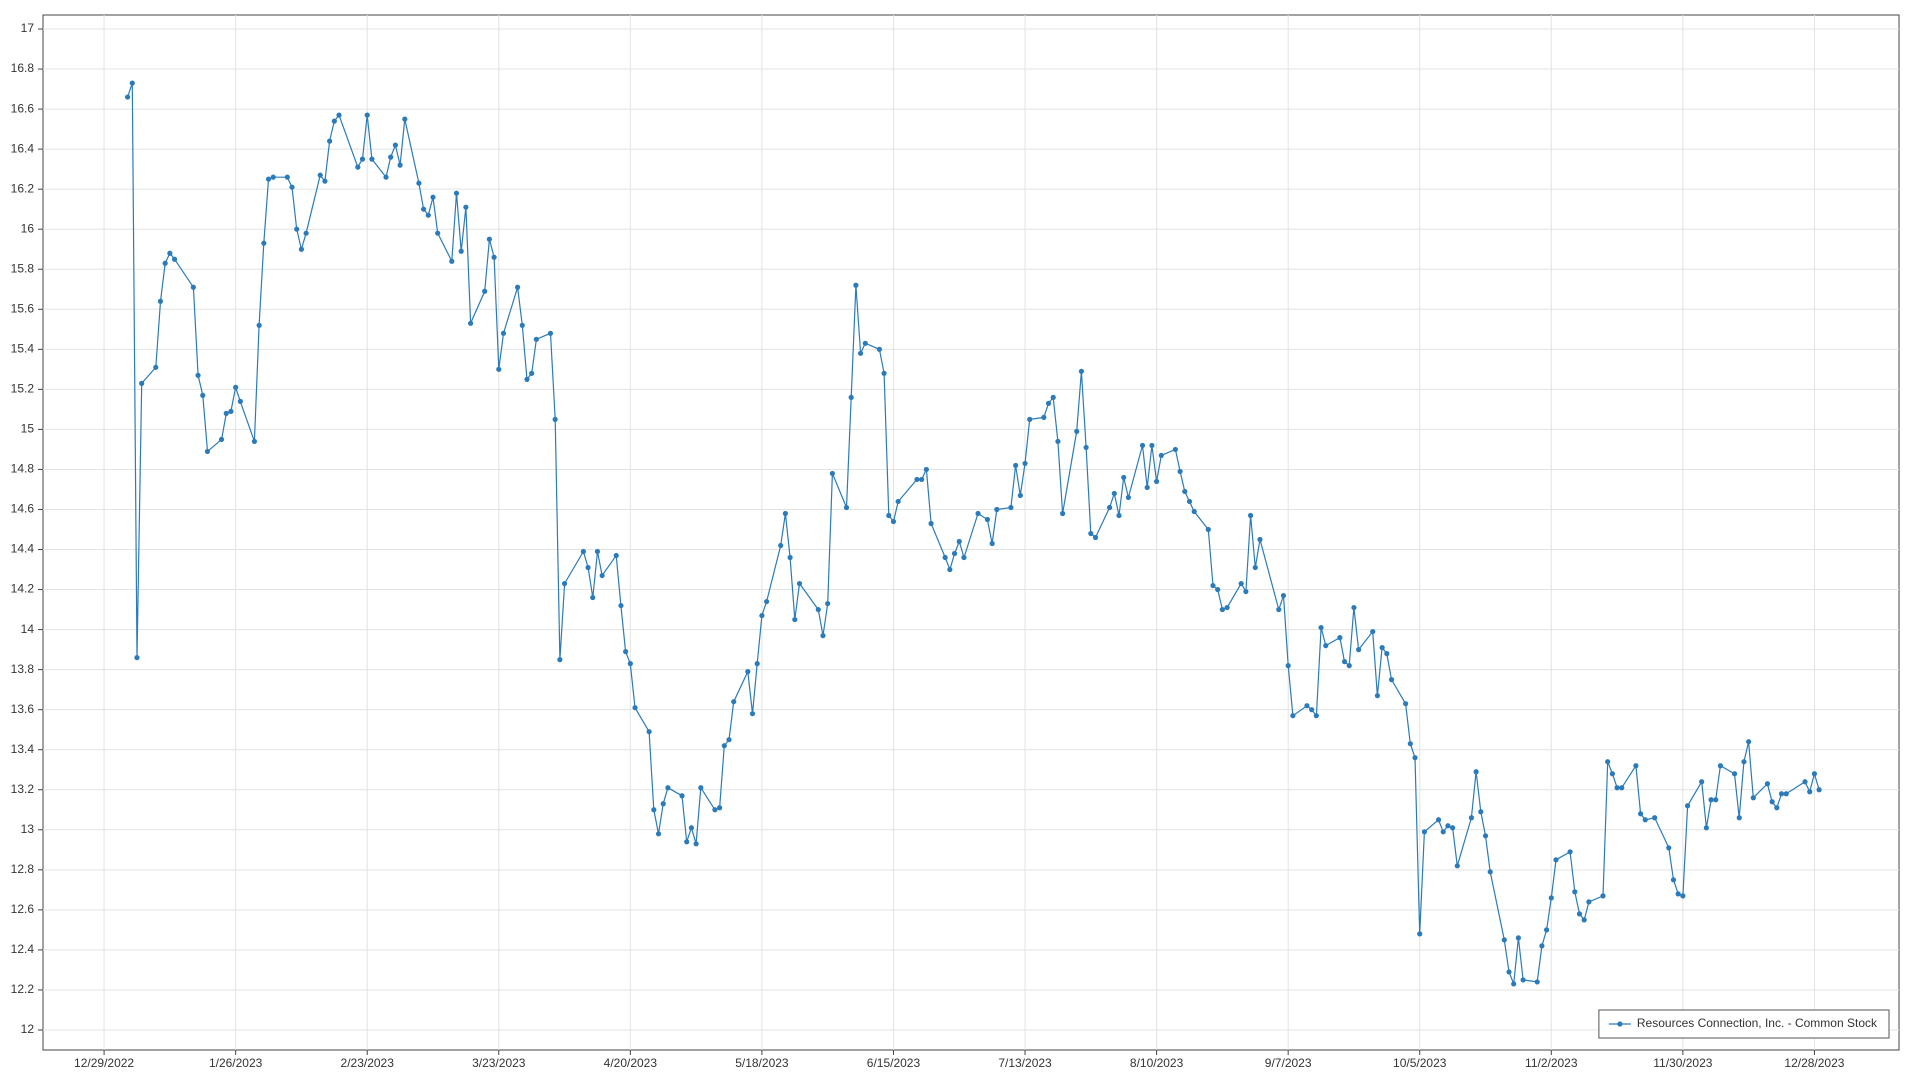 Image resolution: width=1920 pixels, height=1080 pixels. I want to click on y-tick-label: 14.8, so click(23, 469).